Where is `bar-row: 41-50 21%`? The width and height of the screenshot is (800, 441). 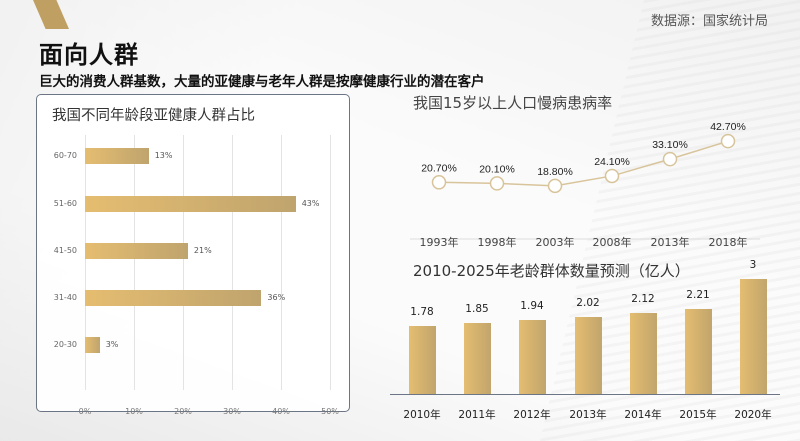 bar-row: 41-50 21% is located at coordinates (192, 251).